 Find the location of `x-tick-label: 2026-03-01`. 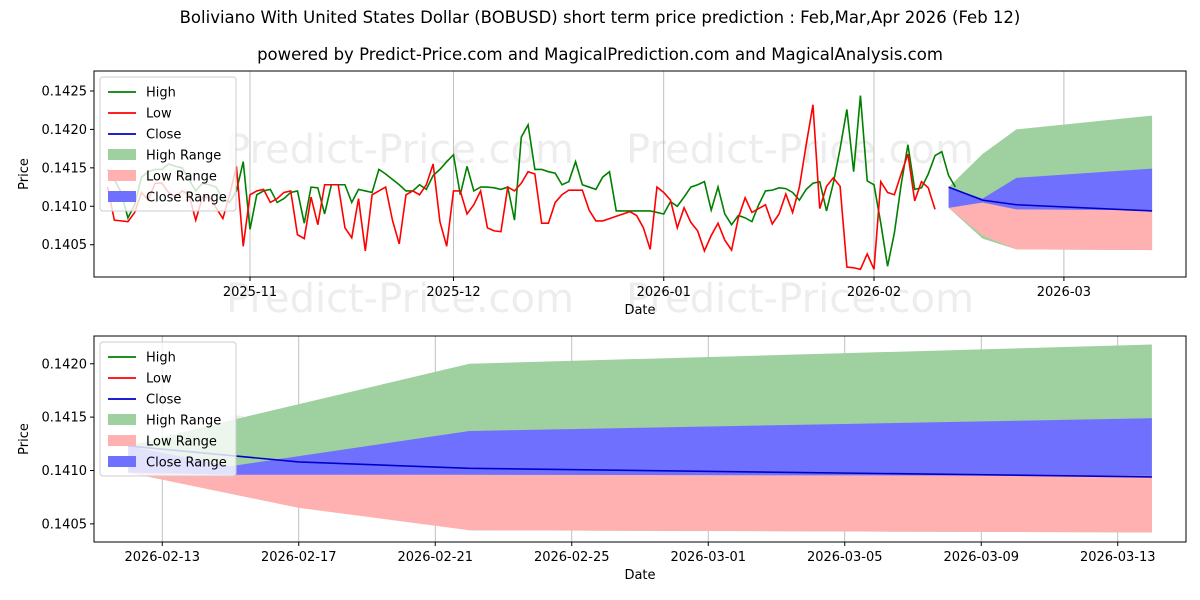

x-tick-label: 2026-03-01 is located at coordinates (708, 557).